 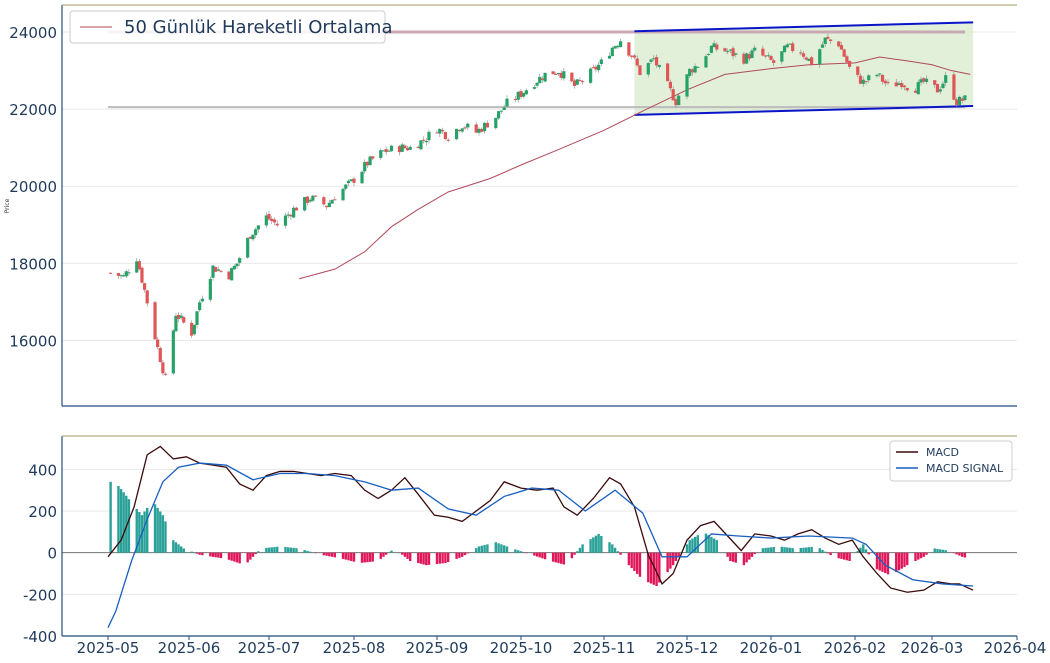 I want to click on x-tick-label: 2025-06, so click(x=189, y=648).